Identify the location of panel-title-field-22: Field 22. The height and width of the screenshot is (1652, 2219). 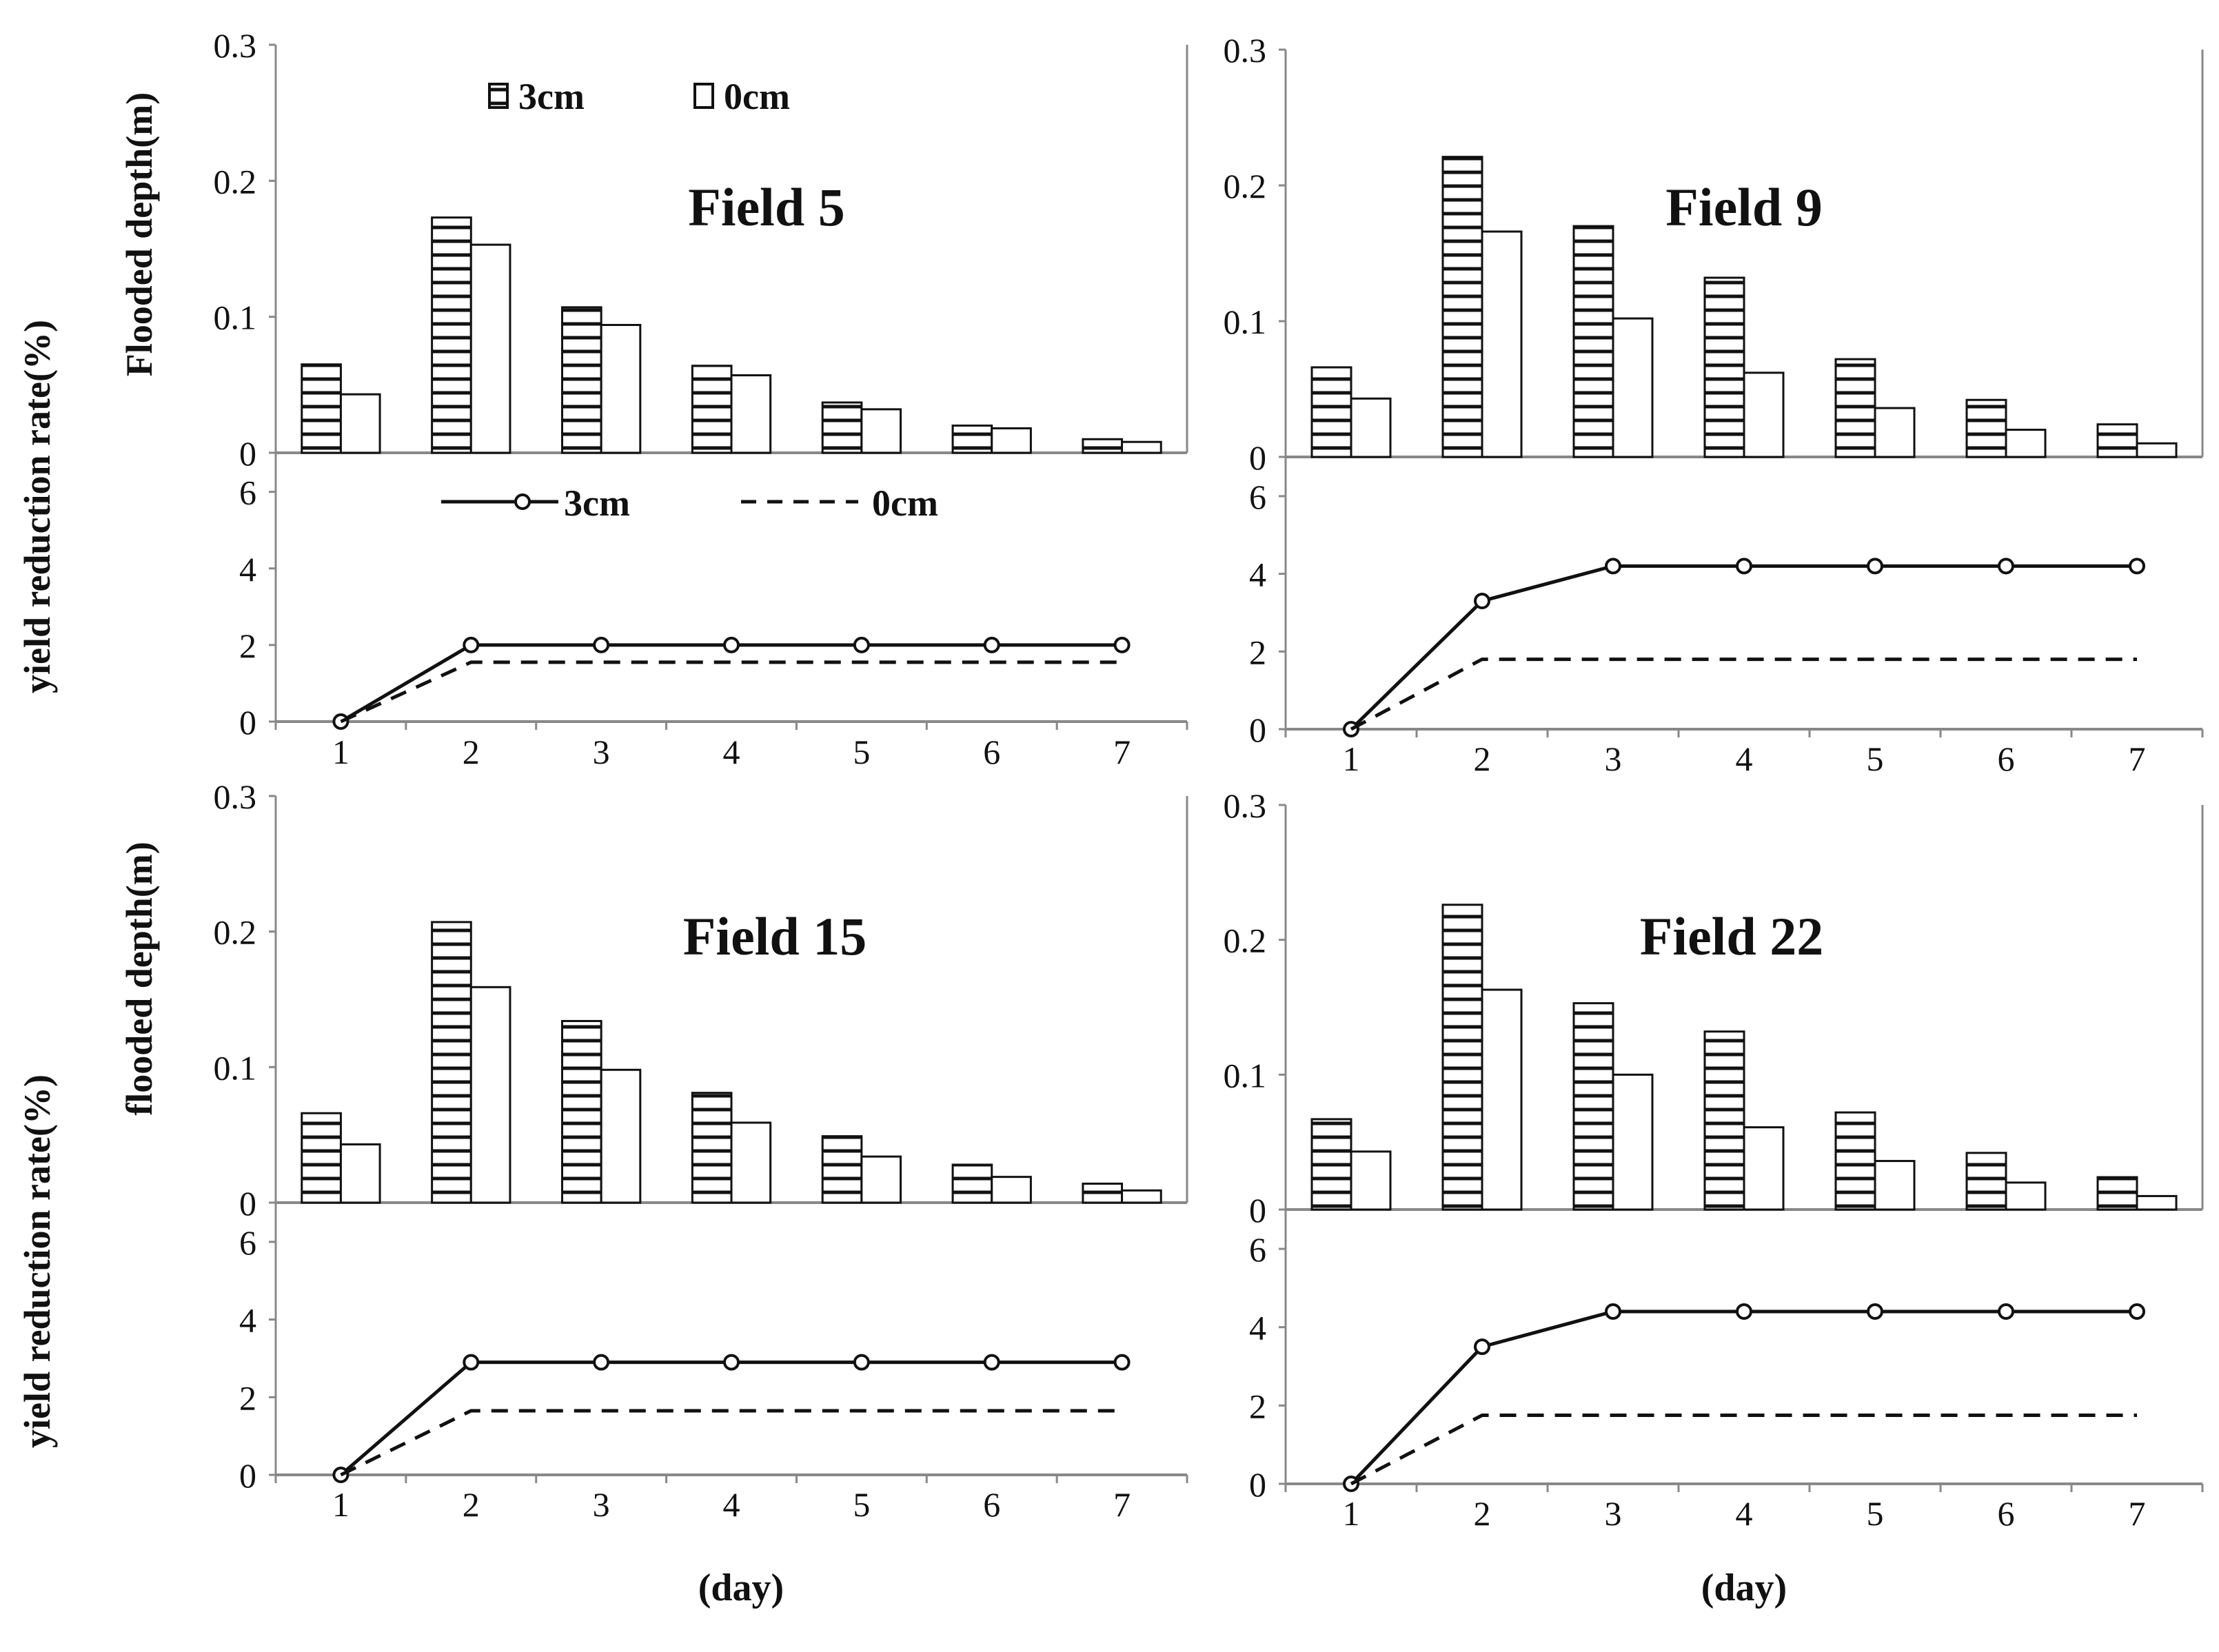
(1732, 936).